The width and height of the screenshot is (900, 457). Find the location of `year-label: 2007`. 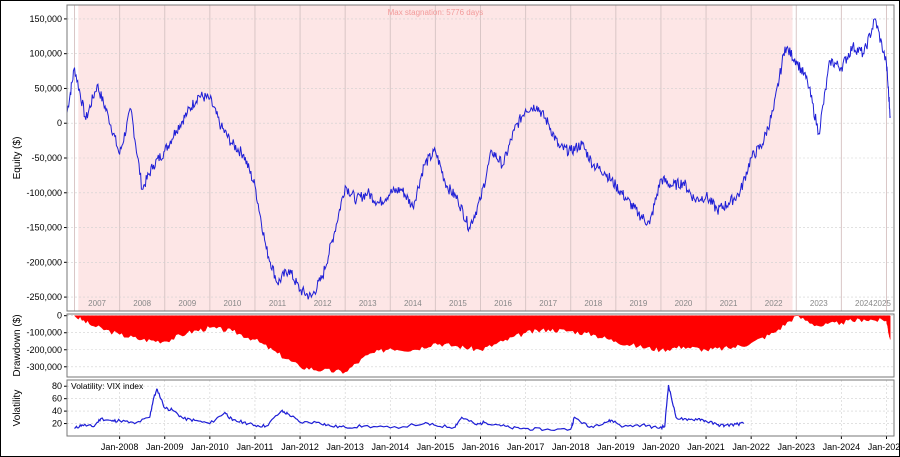

year-label: 2007 is located at coordinates (97, 303).